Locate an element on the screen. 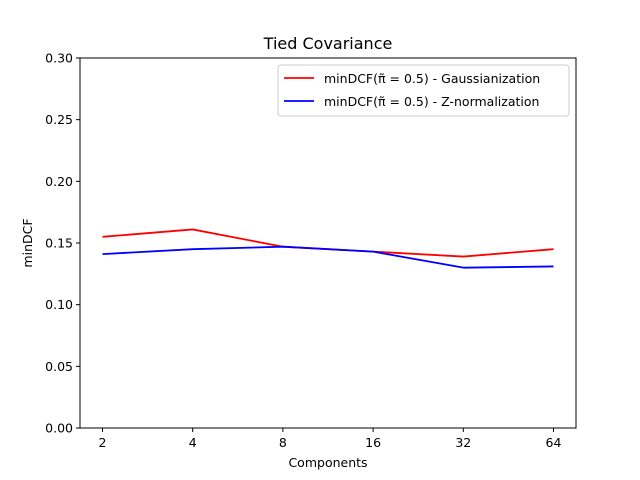 The image size is (640, 480). y-tick-label: 0.00 is located at coordinates (59, 428).